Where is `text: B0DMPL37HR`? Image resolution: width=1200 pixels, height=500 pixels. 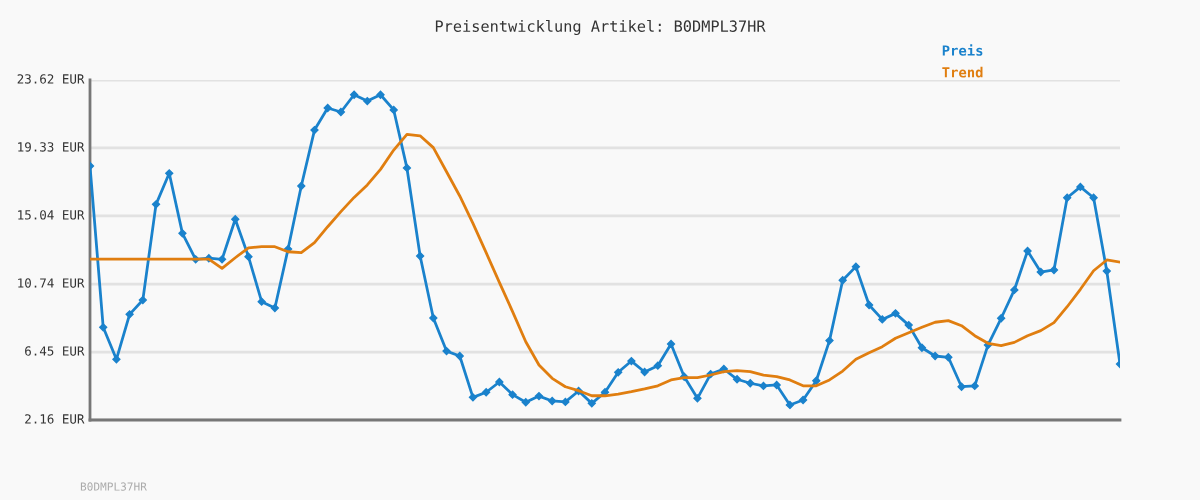
text: B0DMPL37HR is located at coordinates (113, 486).